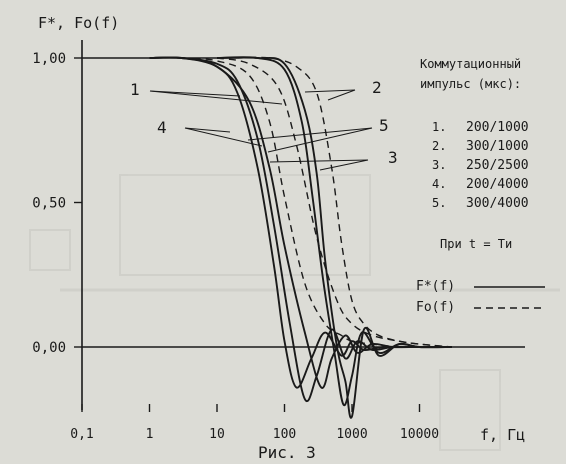  I want to click on legend-entry-number: 3., so click(439, 165).